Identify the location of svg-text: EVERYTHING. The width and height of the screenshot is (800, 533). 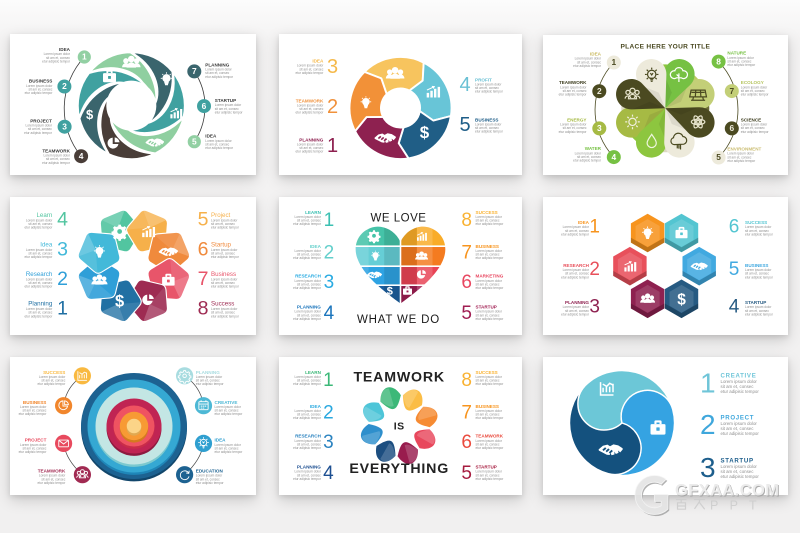
(399, 469).